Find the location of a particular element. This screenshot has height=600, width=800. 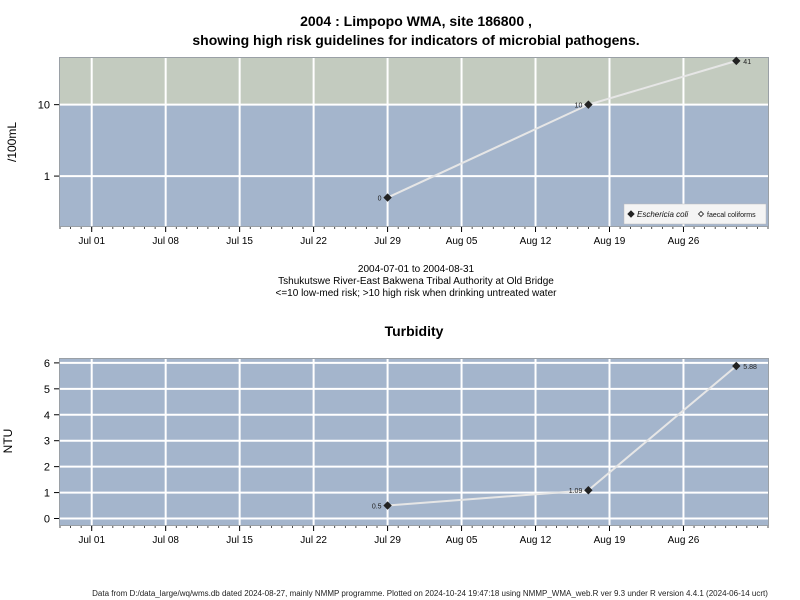

microbial-data-label: 0 is located at coordinates (380, 199).